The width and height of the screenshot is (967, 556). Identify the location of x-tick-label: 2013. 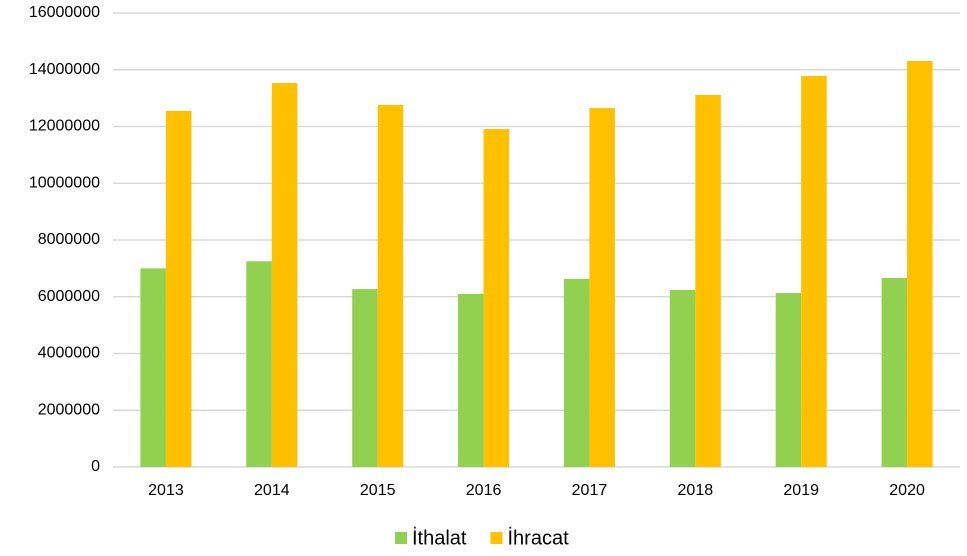
(166, 490).